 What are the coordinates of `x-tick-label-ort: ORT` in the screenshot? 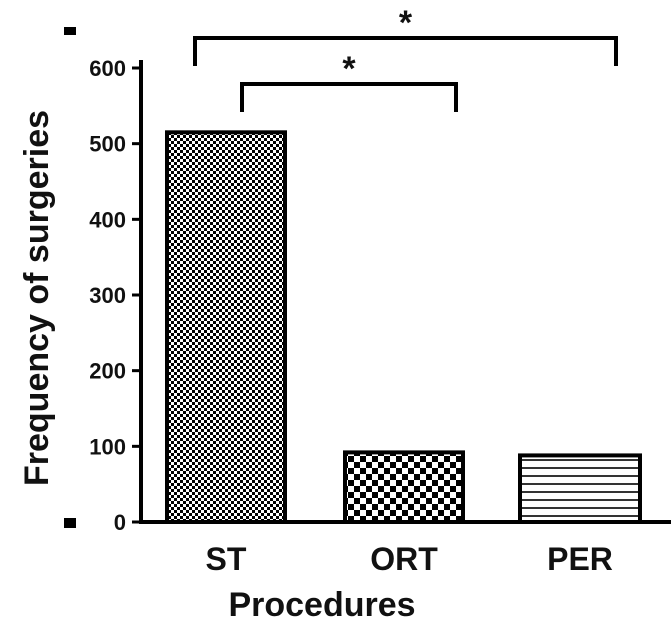 It's located at (404, 559).